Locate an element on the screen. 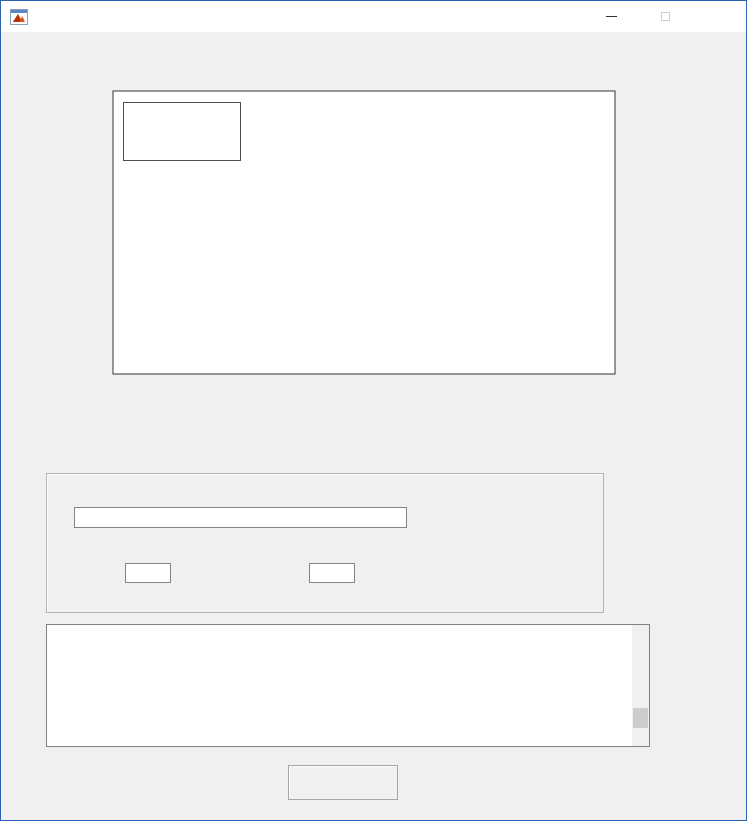  reads-line-swatch is located at coordinates (152, 115).